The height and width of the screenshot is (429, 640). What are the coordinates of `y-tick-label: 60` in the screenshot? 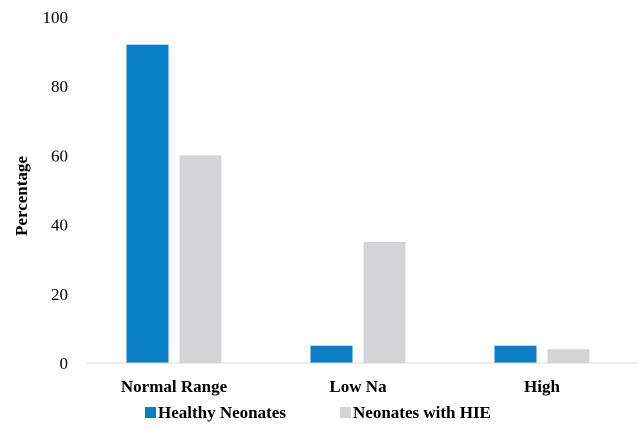 It's located at (59, 155).